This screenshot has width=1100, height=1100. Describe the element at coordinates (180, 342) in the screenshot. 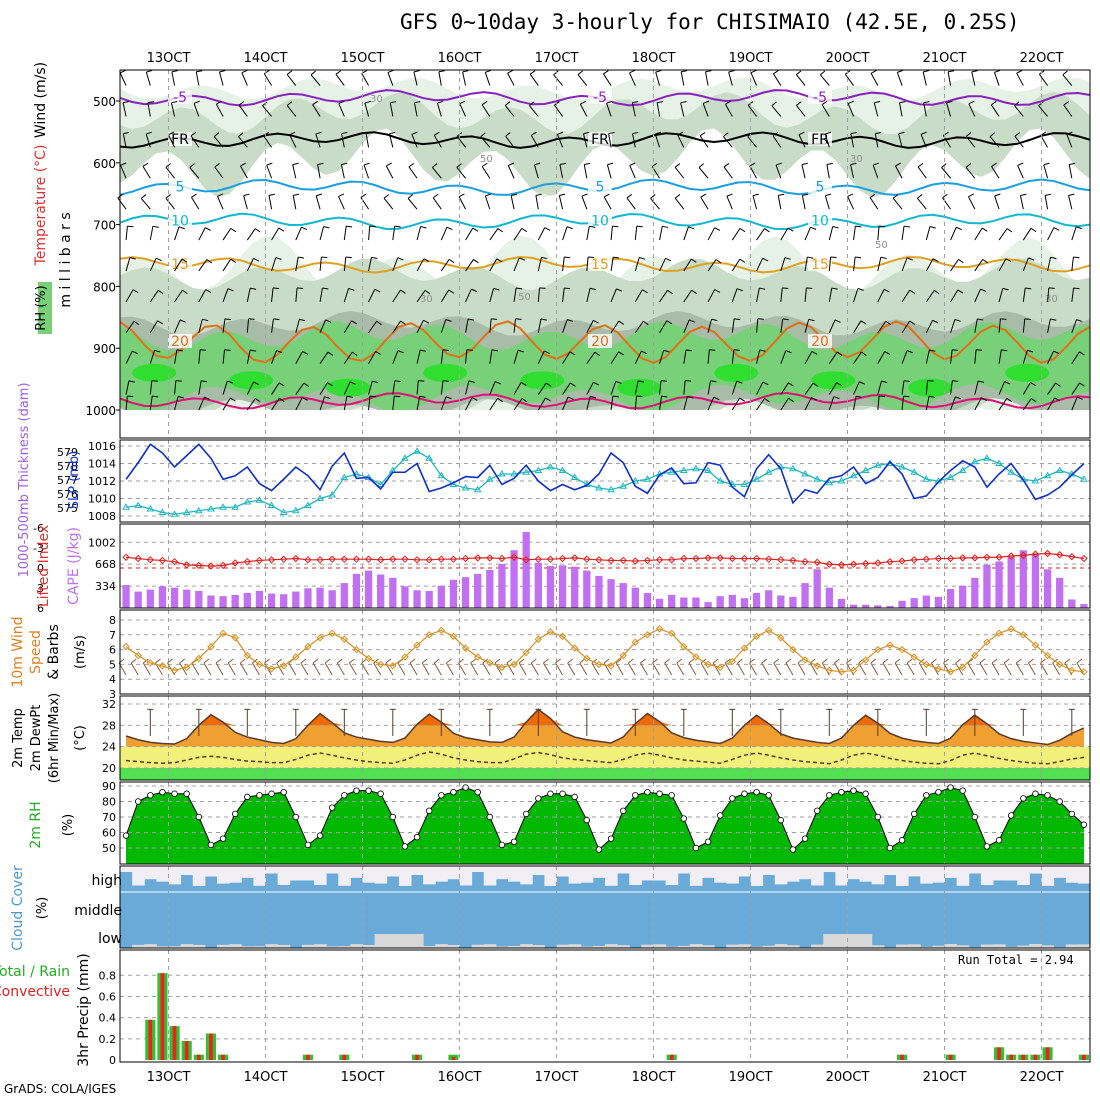

I see `isotherm-label: 20` at that location.